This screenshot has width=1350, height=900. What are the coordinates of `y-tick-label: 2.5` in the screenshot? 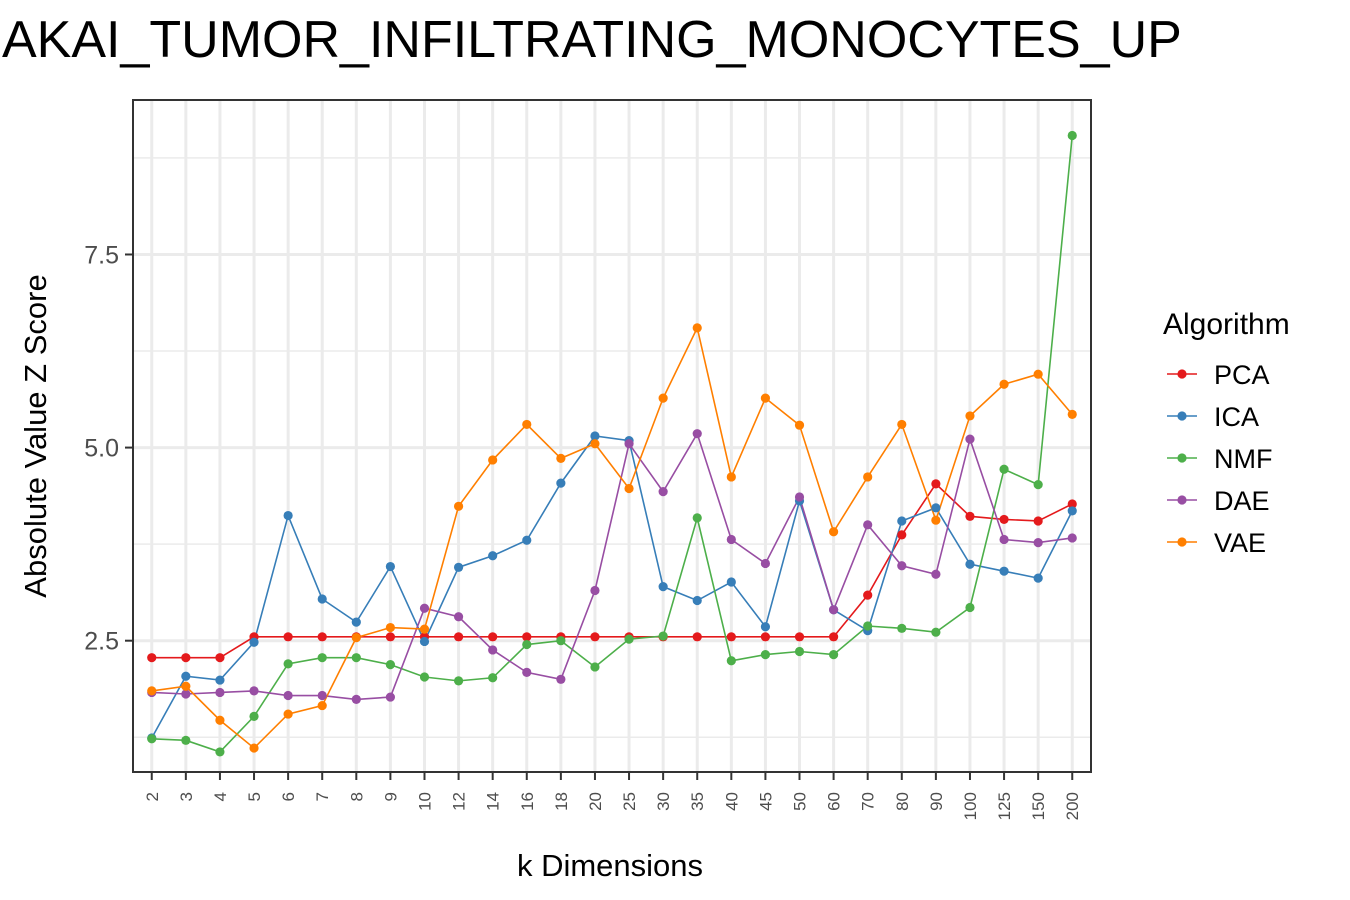 It's located at (101, 642).